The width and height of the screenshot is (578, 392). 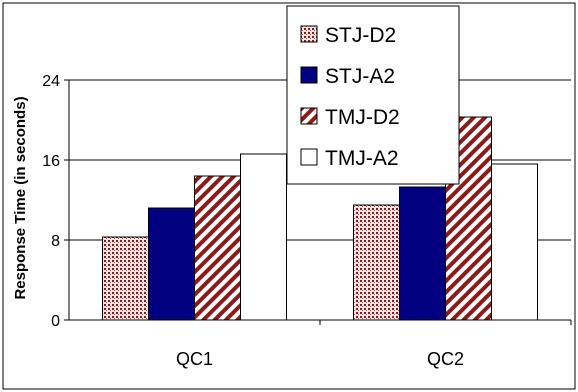 I want to click on y-tick-label: 0, so click(x=55, y=321).